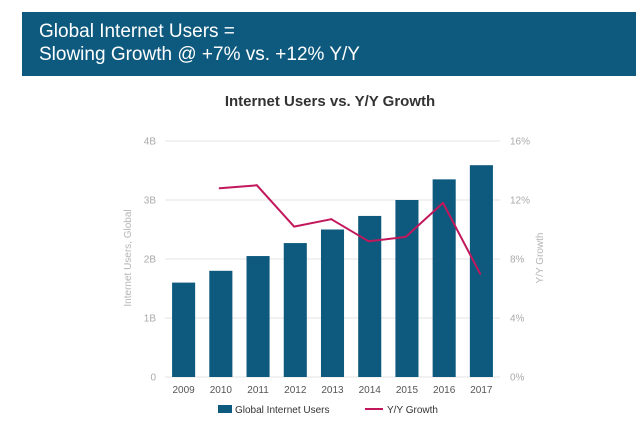 The image size is (641, 425). What do you see at coordinates (412, 410) in the screenshot?
I see `legend-label-line: Y/Y Growth` at bounding box center [412, 410].